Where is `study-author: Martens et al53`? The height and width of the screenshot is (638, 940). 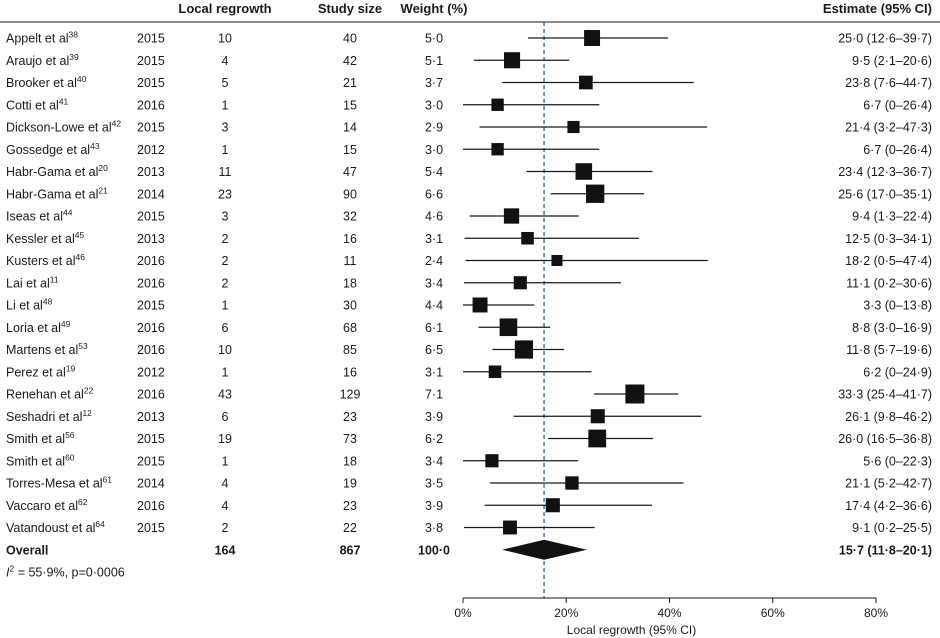
study-author: Martens et al53 is located at coordinates (47, 349).